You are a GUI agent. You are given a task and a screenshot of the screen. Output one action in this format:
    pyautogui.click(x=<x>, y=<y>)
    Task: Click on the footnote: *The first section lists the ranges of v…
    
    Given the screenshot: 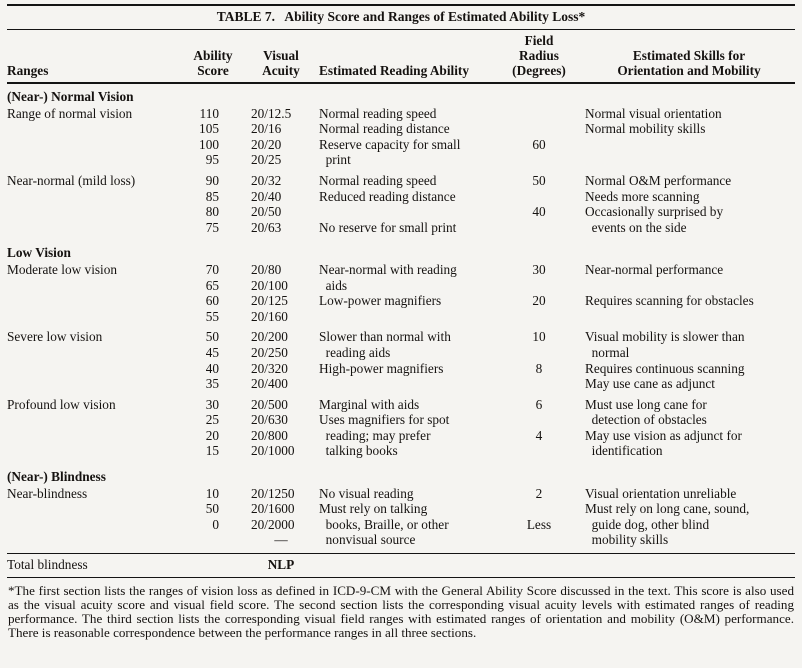 What is the action you would take?
    pyautogui.click(x=401, y=611)
    